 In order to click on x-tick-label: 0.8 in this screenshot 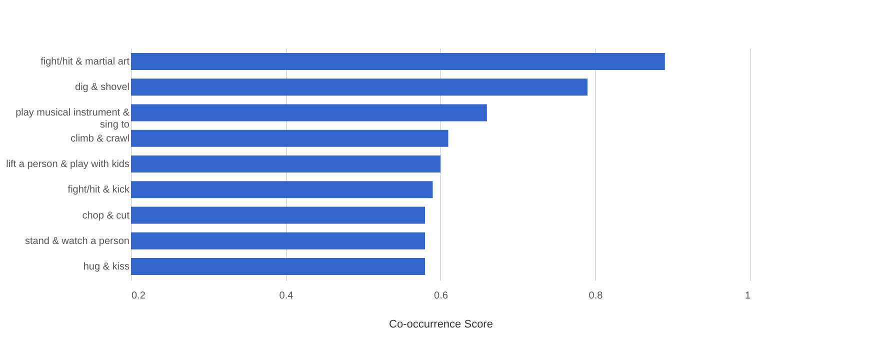, I will do `click(596, 296)`.